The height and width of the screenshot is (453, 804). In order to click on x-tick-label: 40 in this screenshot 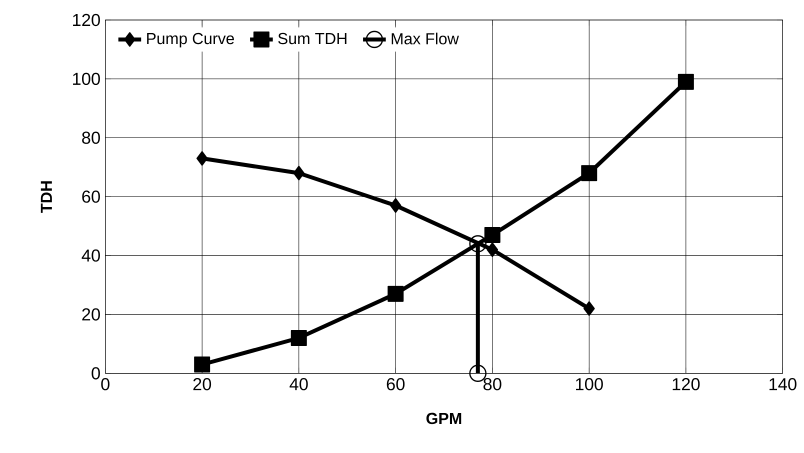, I will do `click(299, 384)`.